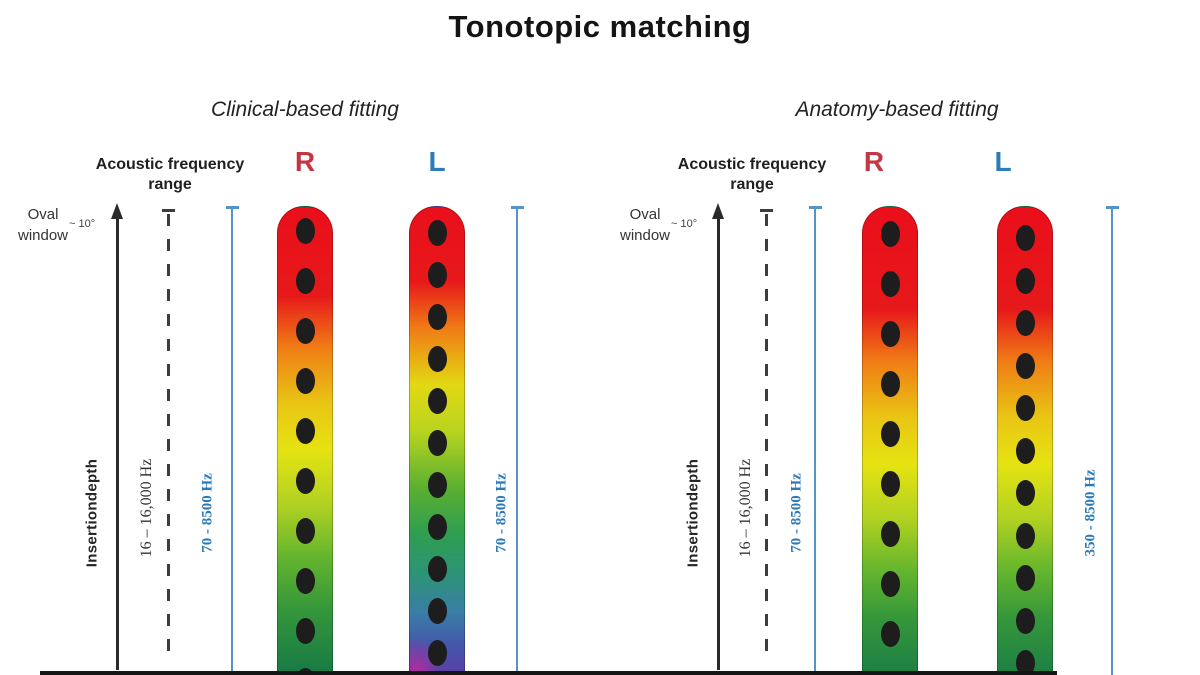  I want to click on panel-subtitle: Anatomy-based fitting, so click(897, 109).